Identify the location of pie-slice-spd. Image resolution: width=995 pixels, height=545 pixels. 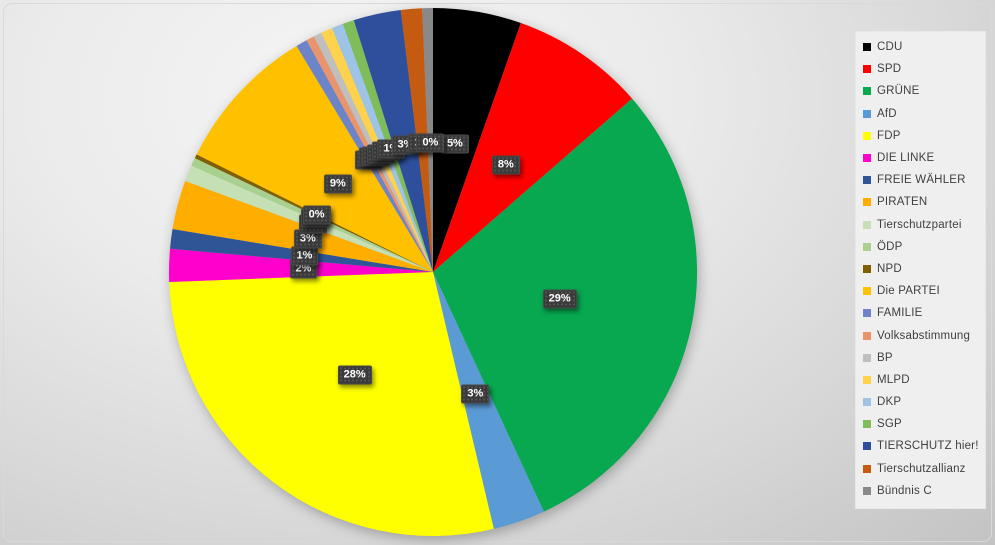
(533, 147).